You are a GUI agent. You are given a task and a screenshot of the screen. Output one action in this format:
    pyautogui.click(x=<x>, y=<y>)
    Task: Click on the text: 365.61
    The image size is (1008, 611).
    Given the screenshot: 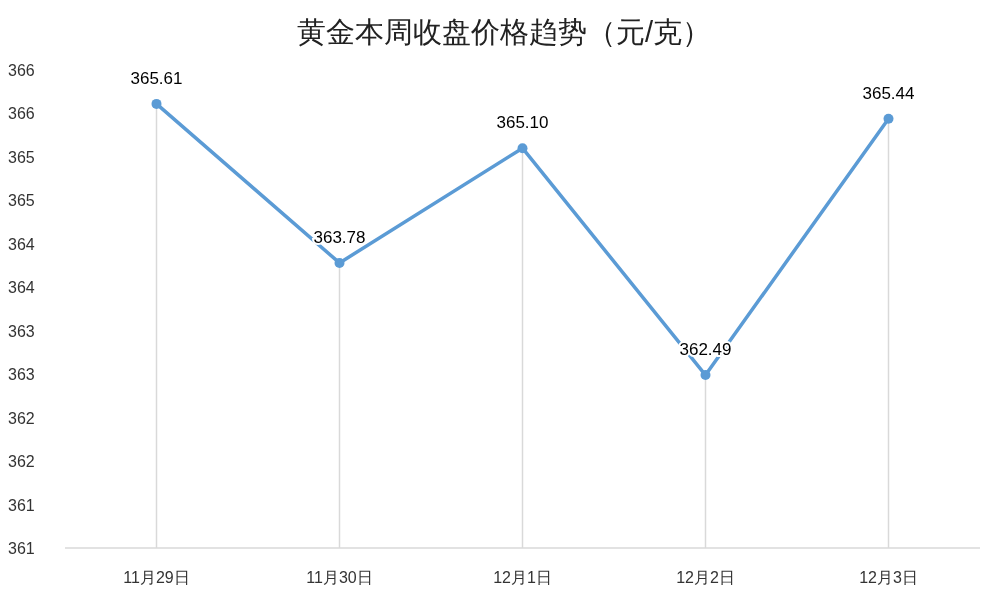 What is the action you would take?
    pyautogui.click(x=156, y=78)
    